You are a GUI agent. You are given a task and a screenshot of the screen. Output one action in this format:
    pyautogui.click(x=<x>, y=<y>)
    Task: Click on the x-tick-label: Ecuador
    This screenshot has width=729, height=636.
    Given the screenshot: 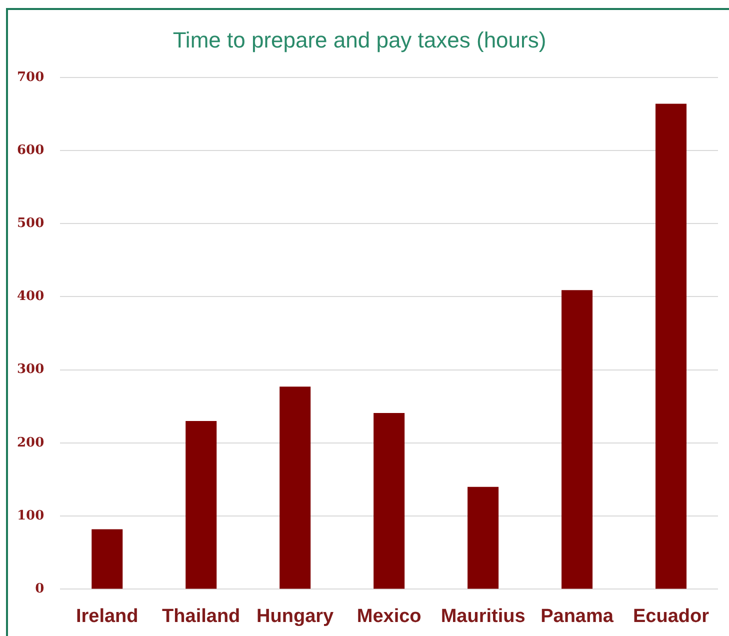 What is the action you would take?
    pyautogui.click(x=671, y=616)
    